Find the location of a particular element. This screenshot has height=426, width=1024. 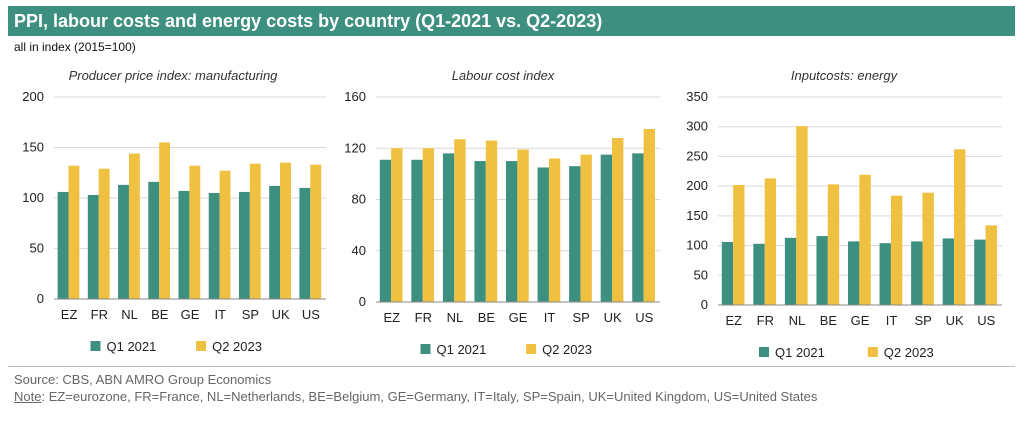

panel-title: Producer price index: manufacturing is located at coordinates (174, 75).